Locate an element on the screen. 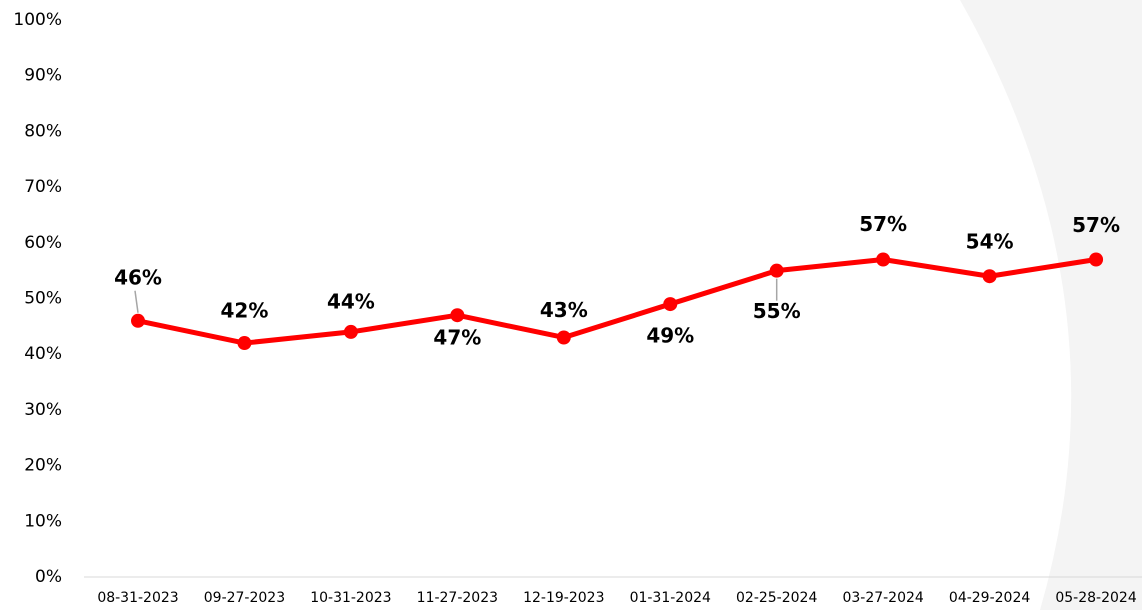 Image resolution: width=1142 pixels, height=610 pixels. x-tick-label: 01-31-2024 is located at coordinates (670, 598).